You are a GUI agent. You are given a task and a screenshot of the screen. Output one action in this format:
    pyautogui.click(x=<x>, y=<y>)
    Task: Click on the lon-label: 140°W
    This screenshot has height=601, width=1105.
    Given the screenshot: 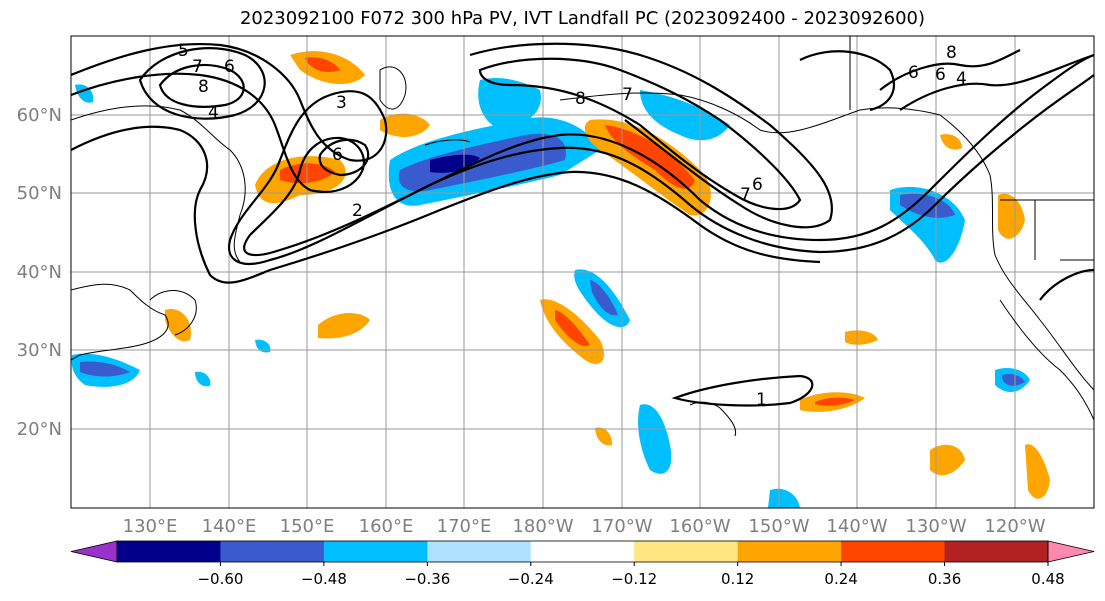 What is the action you would take?
    pyautogui.click(x=856, y=526)
    